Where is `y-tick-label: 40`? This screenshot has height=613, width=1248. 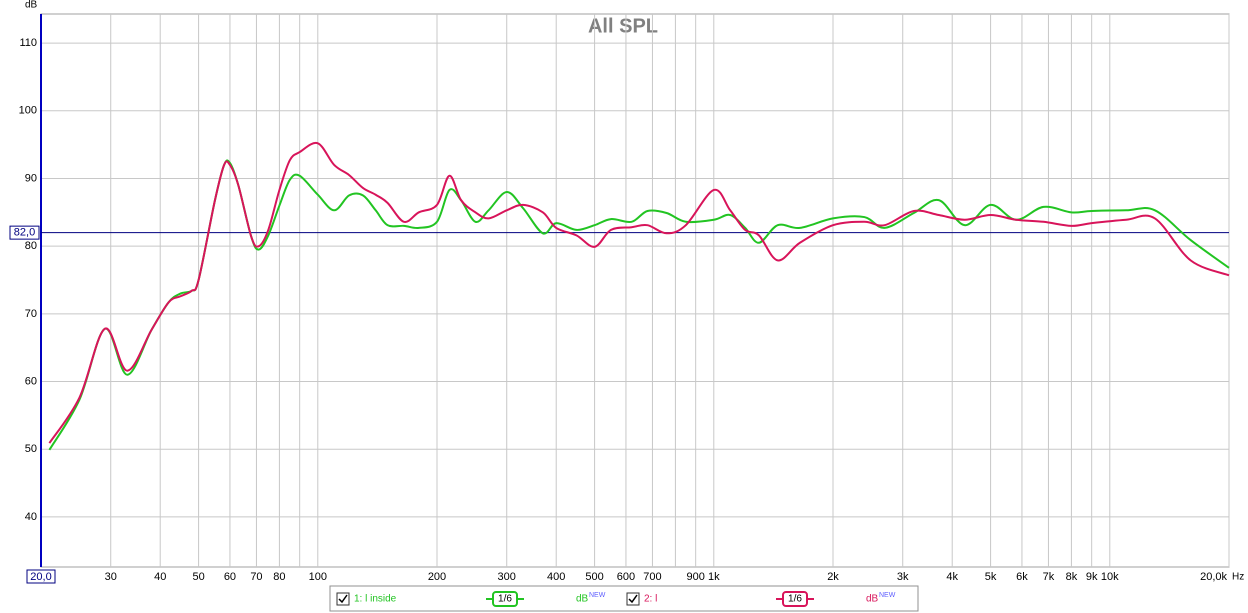 y-tick-label: 40 is located at coordinates (31, 517).